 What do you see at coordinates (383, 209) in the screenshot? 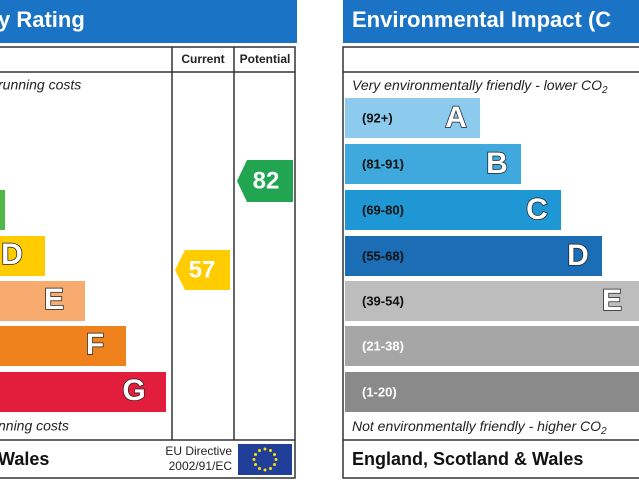
I see `band-range: (69-80)` at bounding box center [383, 209].